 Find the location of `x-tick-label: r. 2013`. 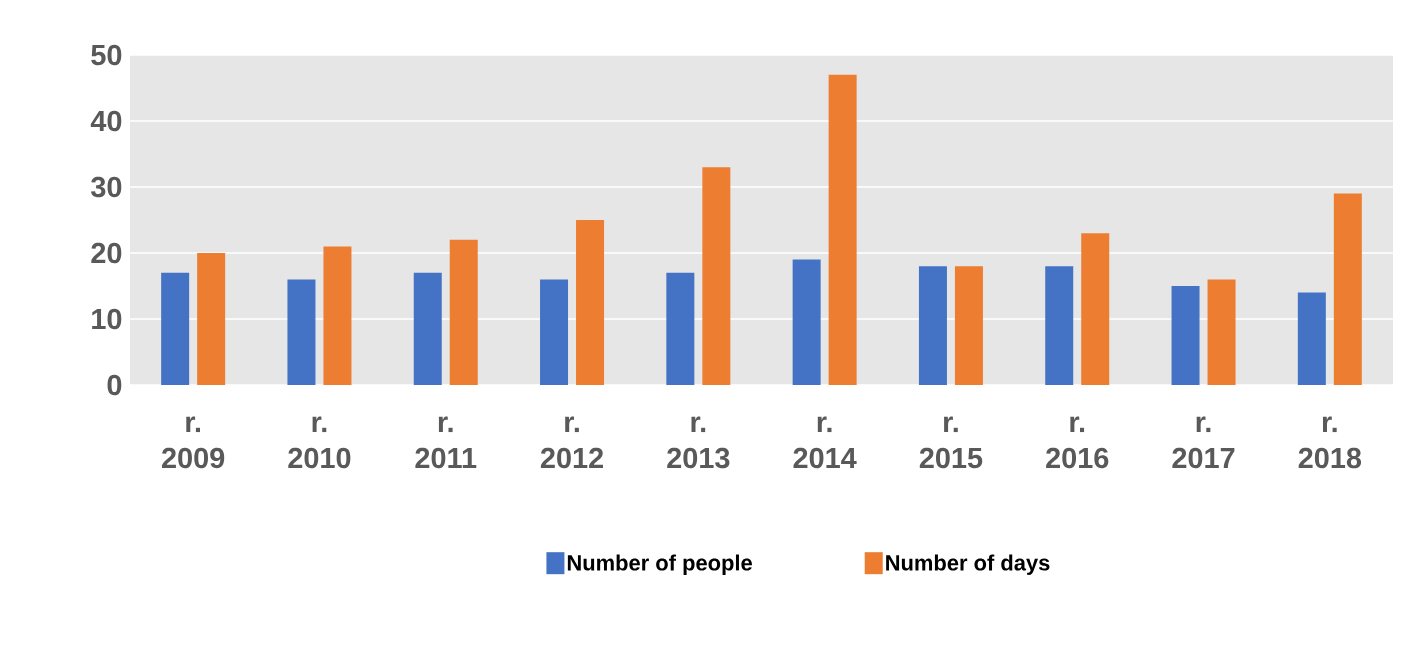

x-tick-label: r. 2013 is located at coordinates (698, 442).